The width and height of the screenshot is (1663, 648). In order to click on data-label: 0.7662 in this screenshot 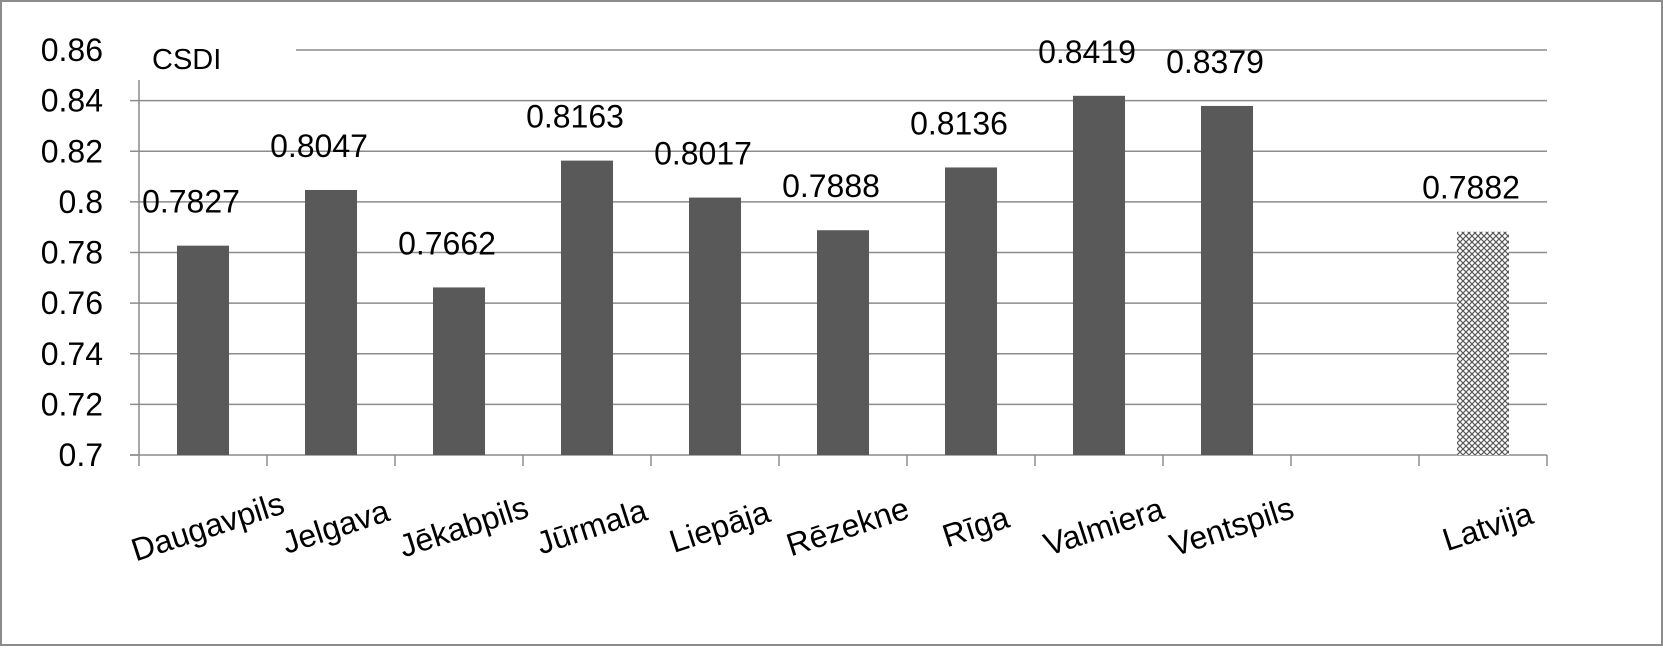, I will do `click(447, 243)`.